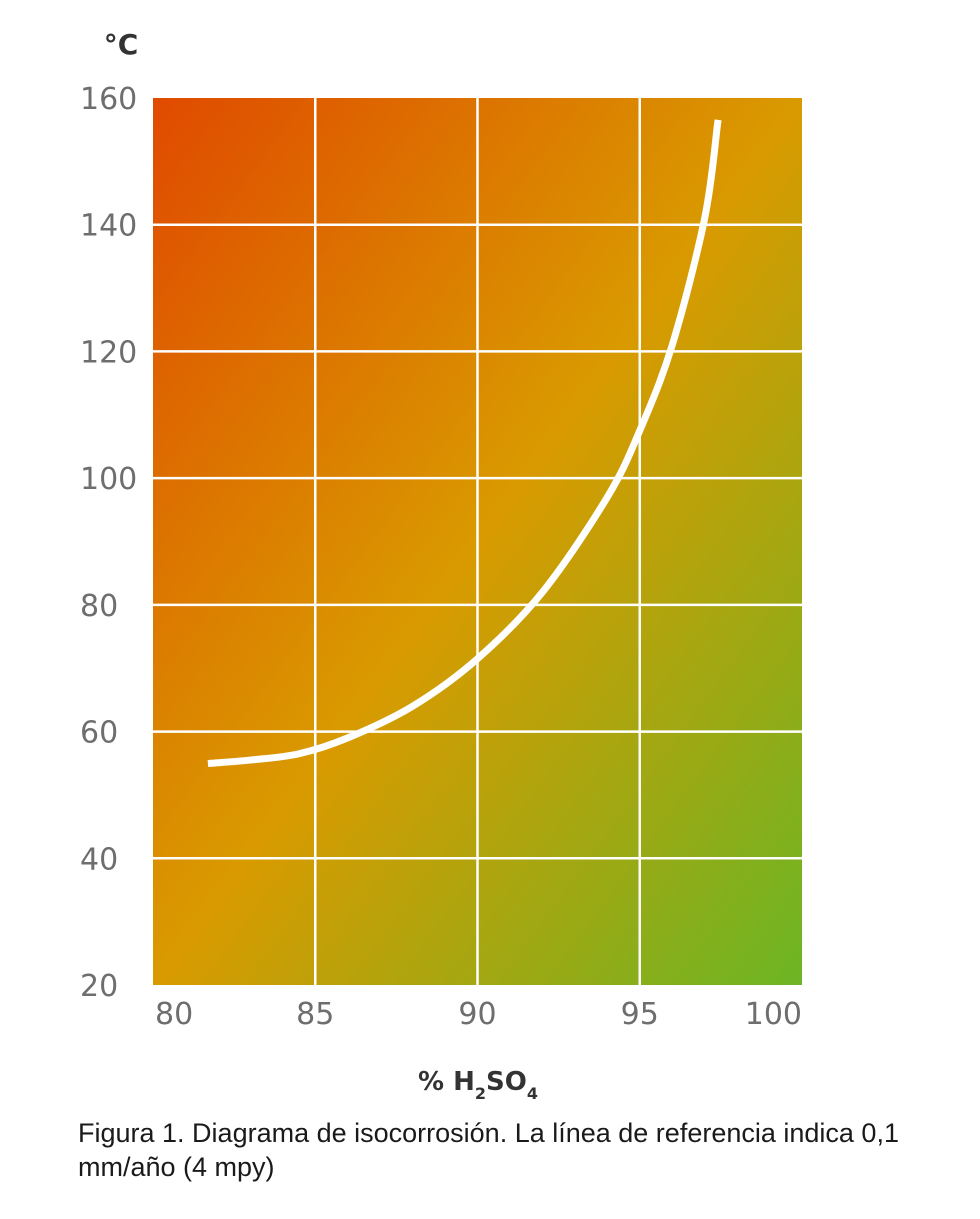 The width and height of the screenshot is (980, 1219). What do you see at coordinates (99, 859) in the screenshot?
I see `y-tick-label-40: 40` at bounding box center [99, 859].